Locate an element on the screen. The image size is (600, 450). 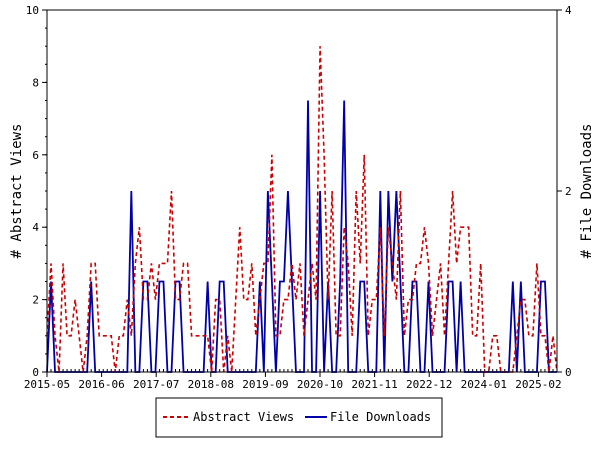
legend: Abstract Views File Downloads is located at coordinates (299, 417).